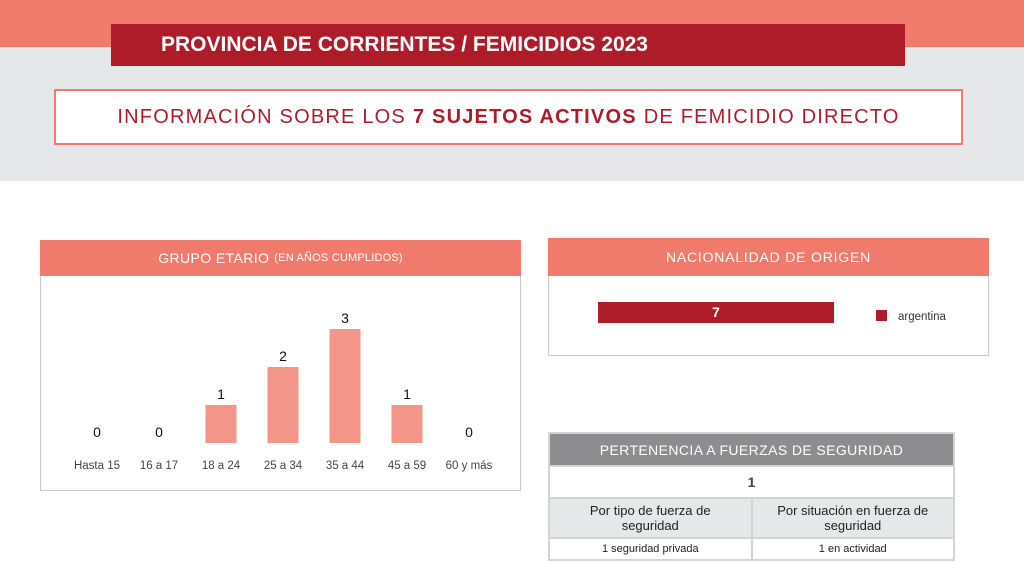 This screenshot has width=1024, height=569. I want to click on age-category-label: Hasta 15, so click(97, 466).